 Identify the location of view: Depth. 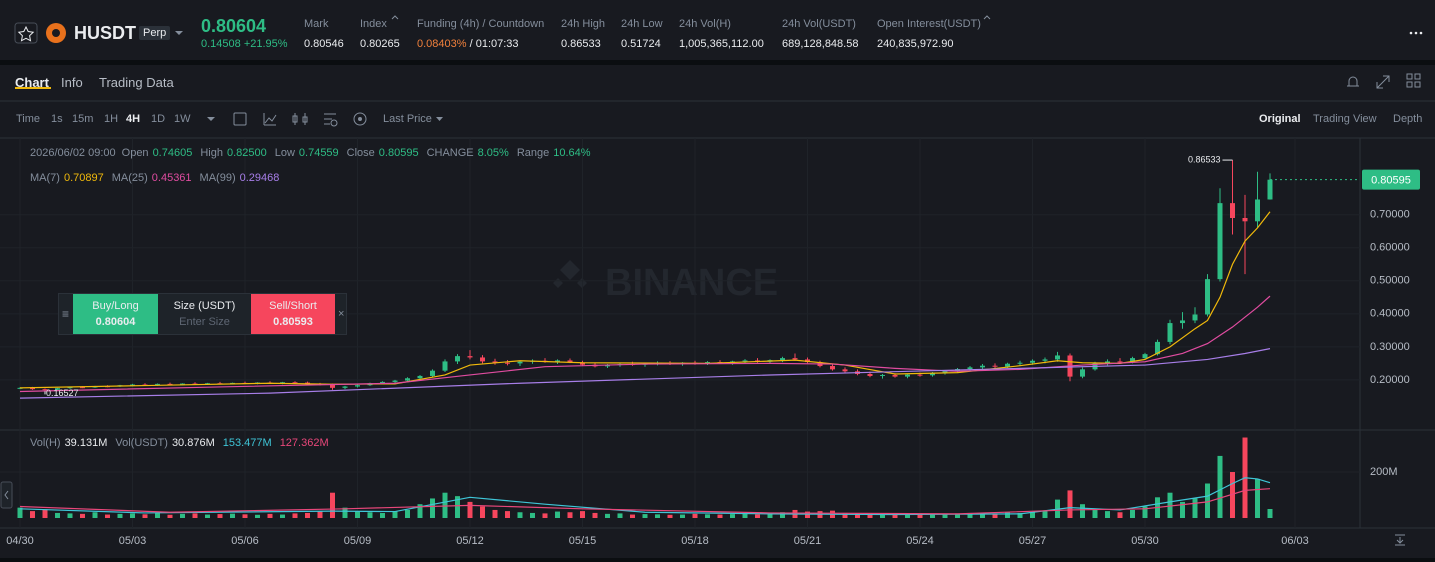
(1408, 119).